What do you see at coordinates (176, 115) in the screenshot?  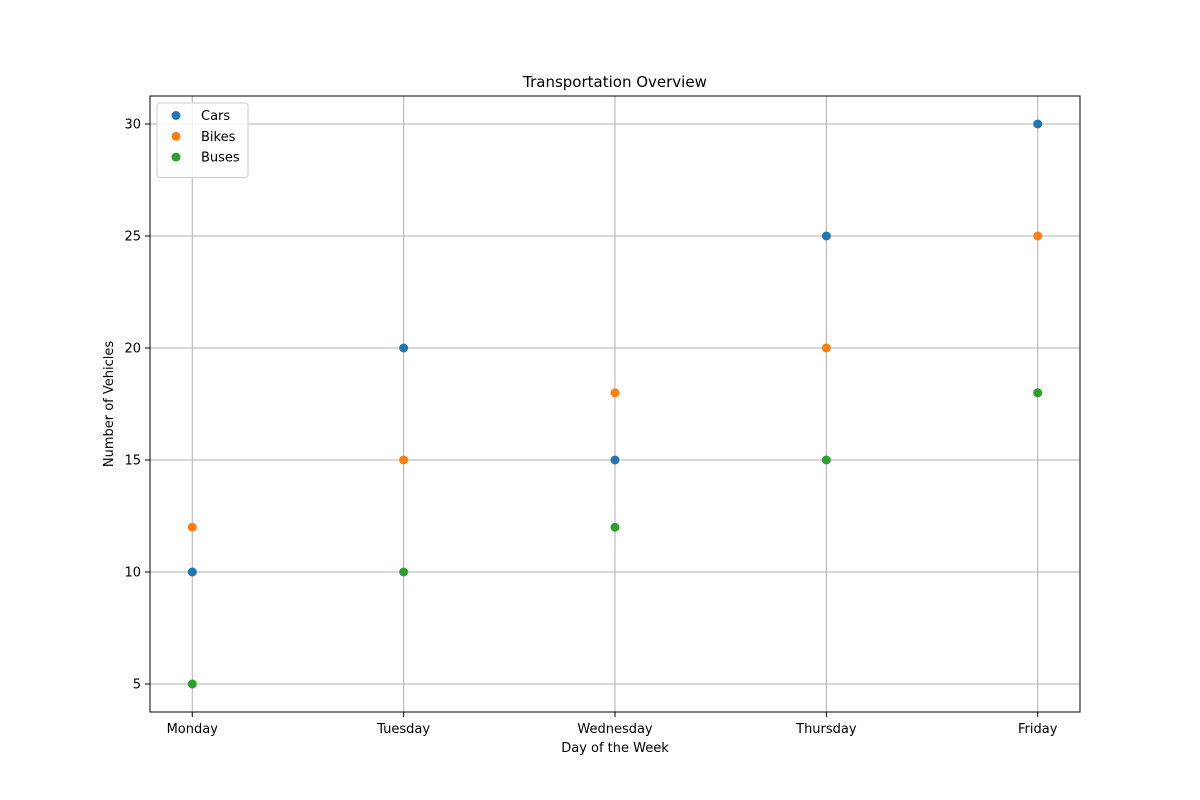 I see `legend-marker-cars` at bounding box center [176, 115].